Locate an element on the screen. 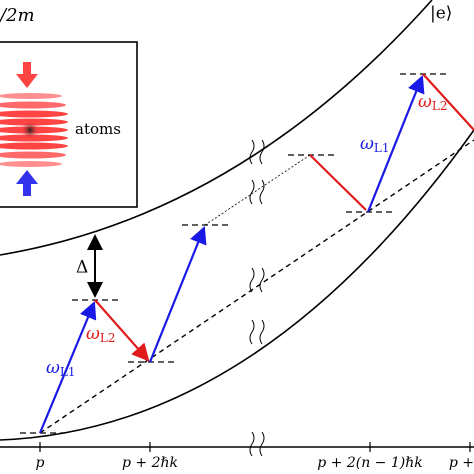  laser-arrow-top is located at coordinates (27, 75).